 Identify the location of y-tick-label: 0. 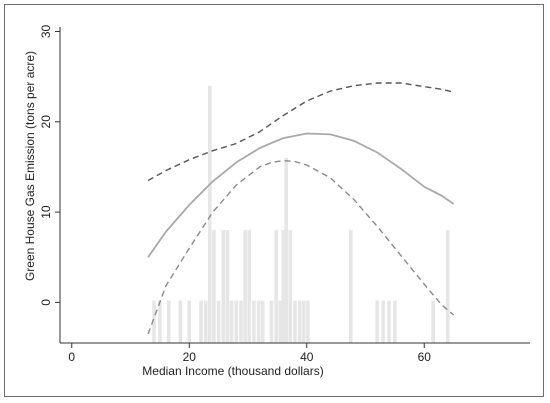
(46, 302).